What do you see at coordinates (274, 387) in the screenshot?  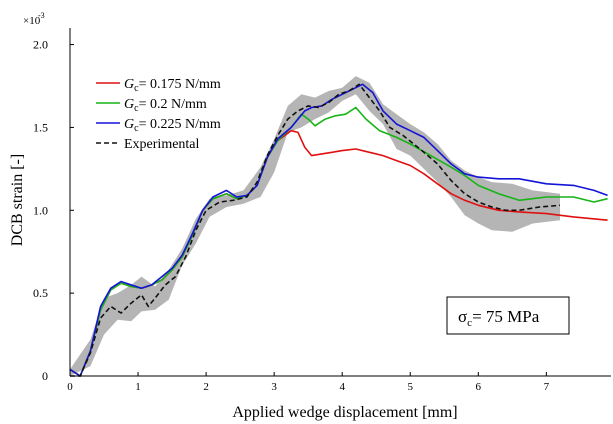 I see `x-tick-label: 3` at bounding box center [274, 387].